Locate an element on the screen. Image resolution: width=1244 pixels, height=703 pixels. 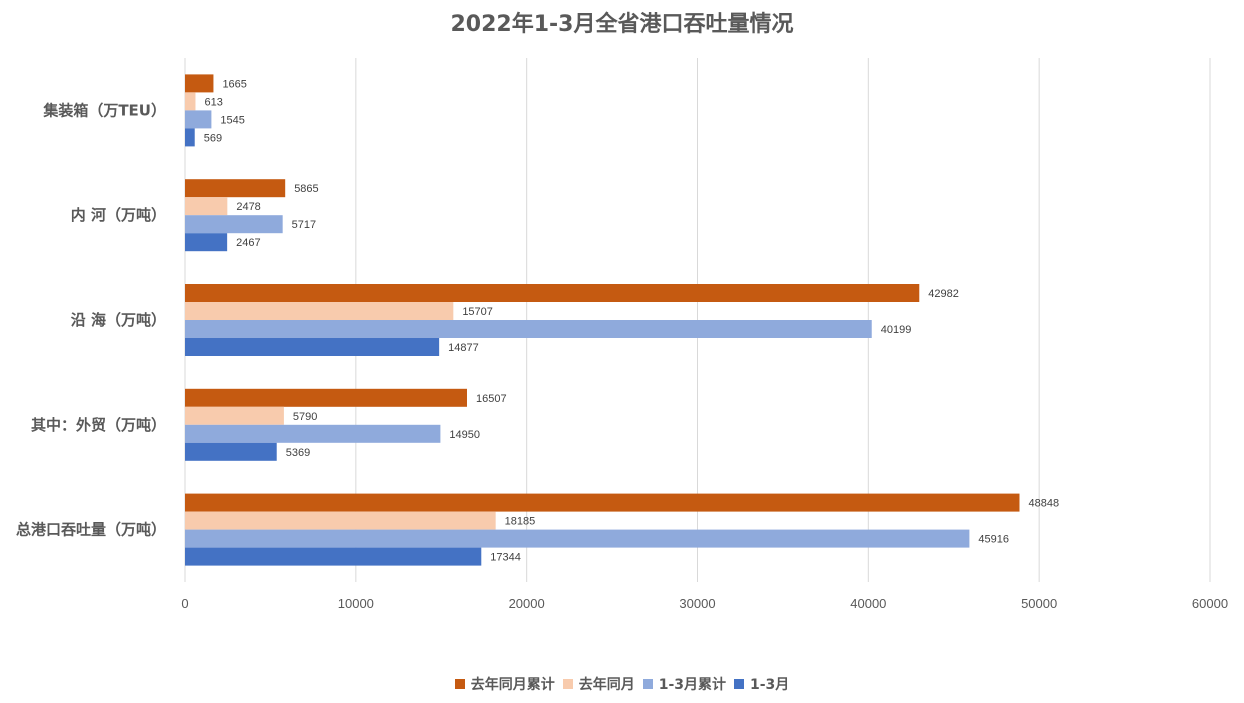
legend-label: 去年同月 is located at coordinates (606, 685).